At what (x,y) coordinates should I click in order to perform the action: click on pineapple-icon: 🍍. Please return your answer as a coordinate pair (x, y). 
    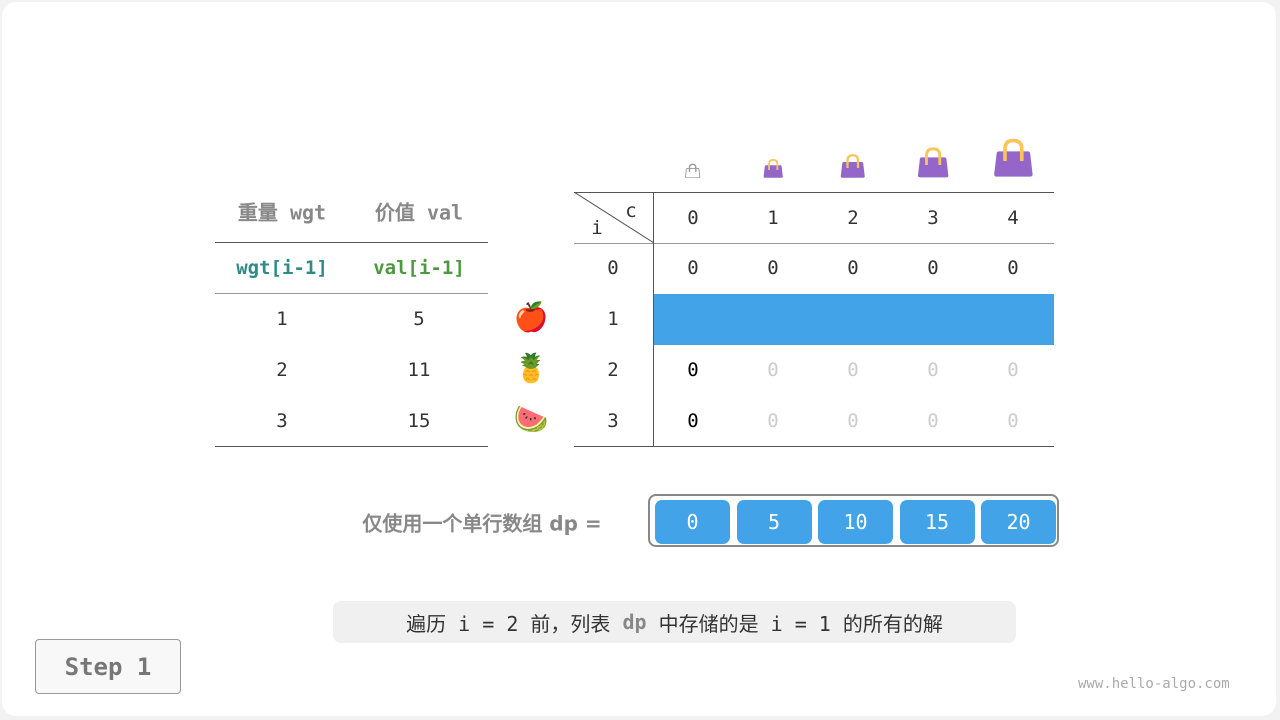
    Looking at the image, I should click on (531, 368).